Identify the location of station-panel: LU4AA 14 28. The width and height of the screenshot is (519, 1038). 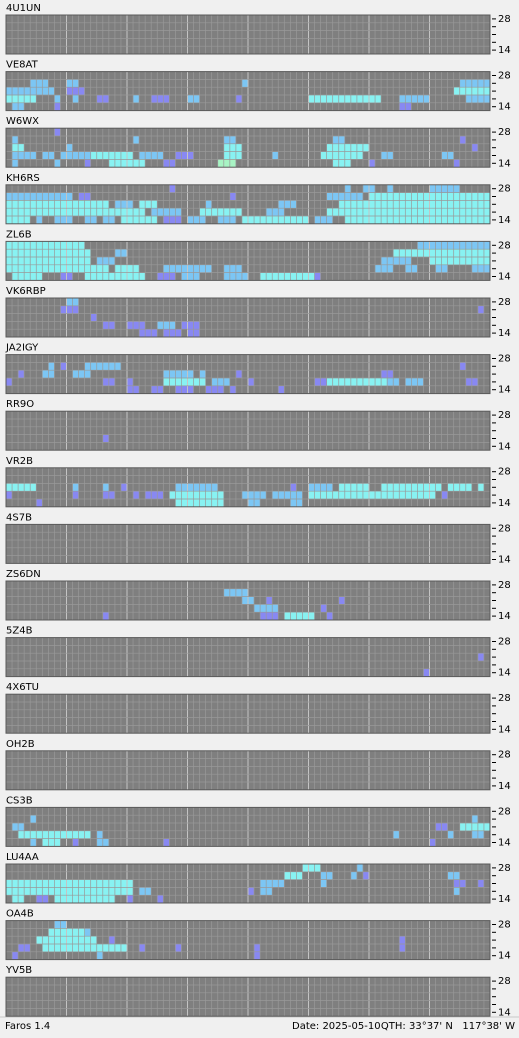
(258, 878).